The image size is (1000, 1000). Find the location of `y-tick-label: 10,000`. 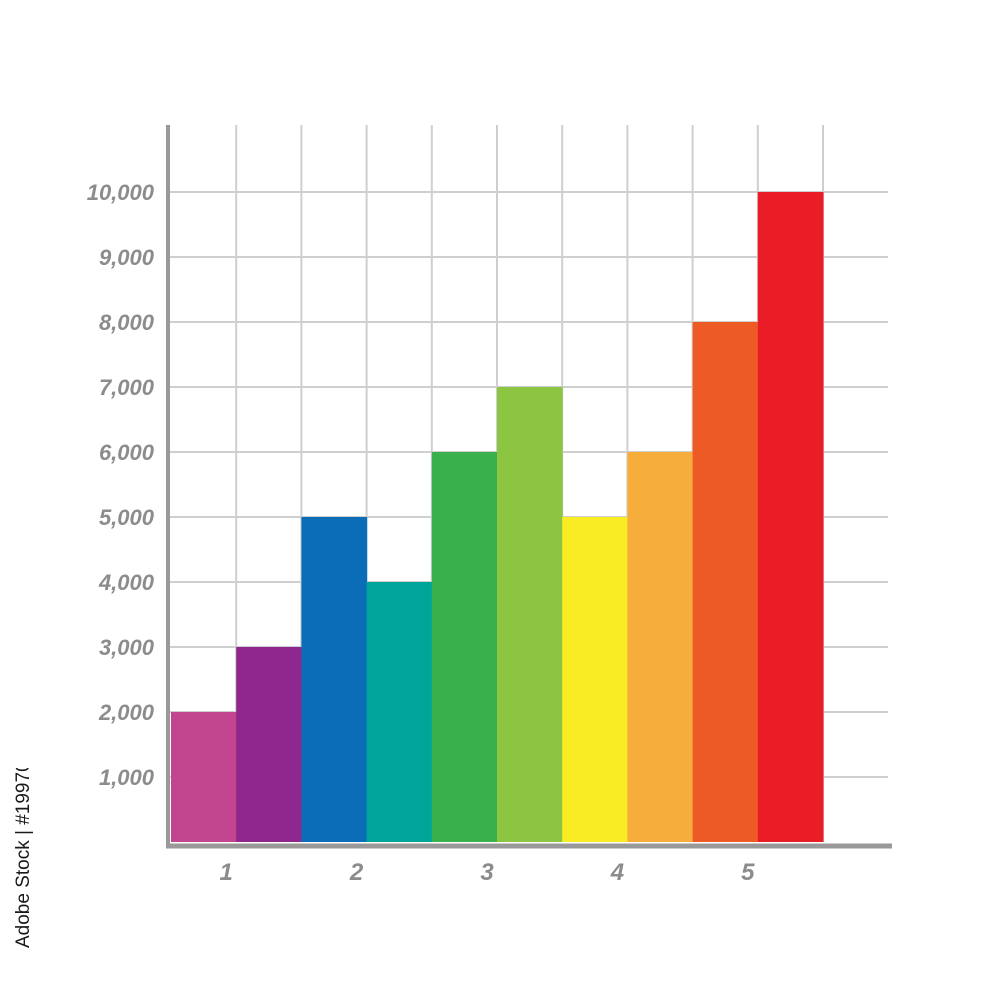

y-tick-label: 10,000 is located at coordinates (121, 192).